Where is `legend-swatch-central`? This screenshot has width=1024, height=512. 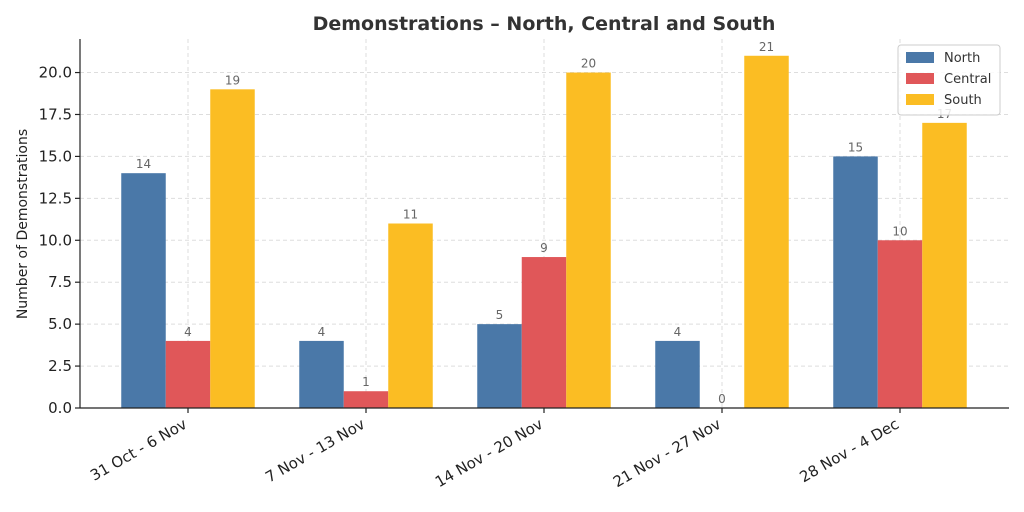 legend-swatch-central is located at coordinates (920, 78).